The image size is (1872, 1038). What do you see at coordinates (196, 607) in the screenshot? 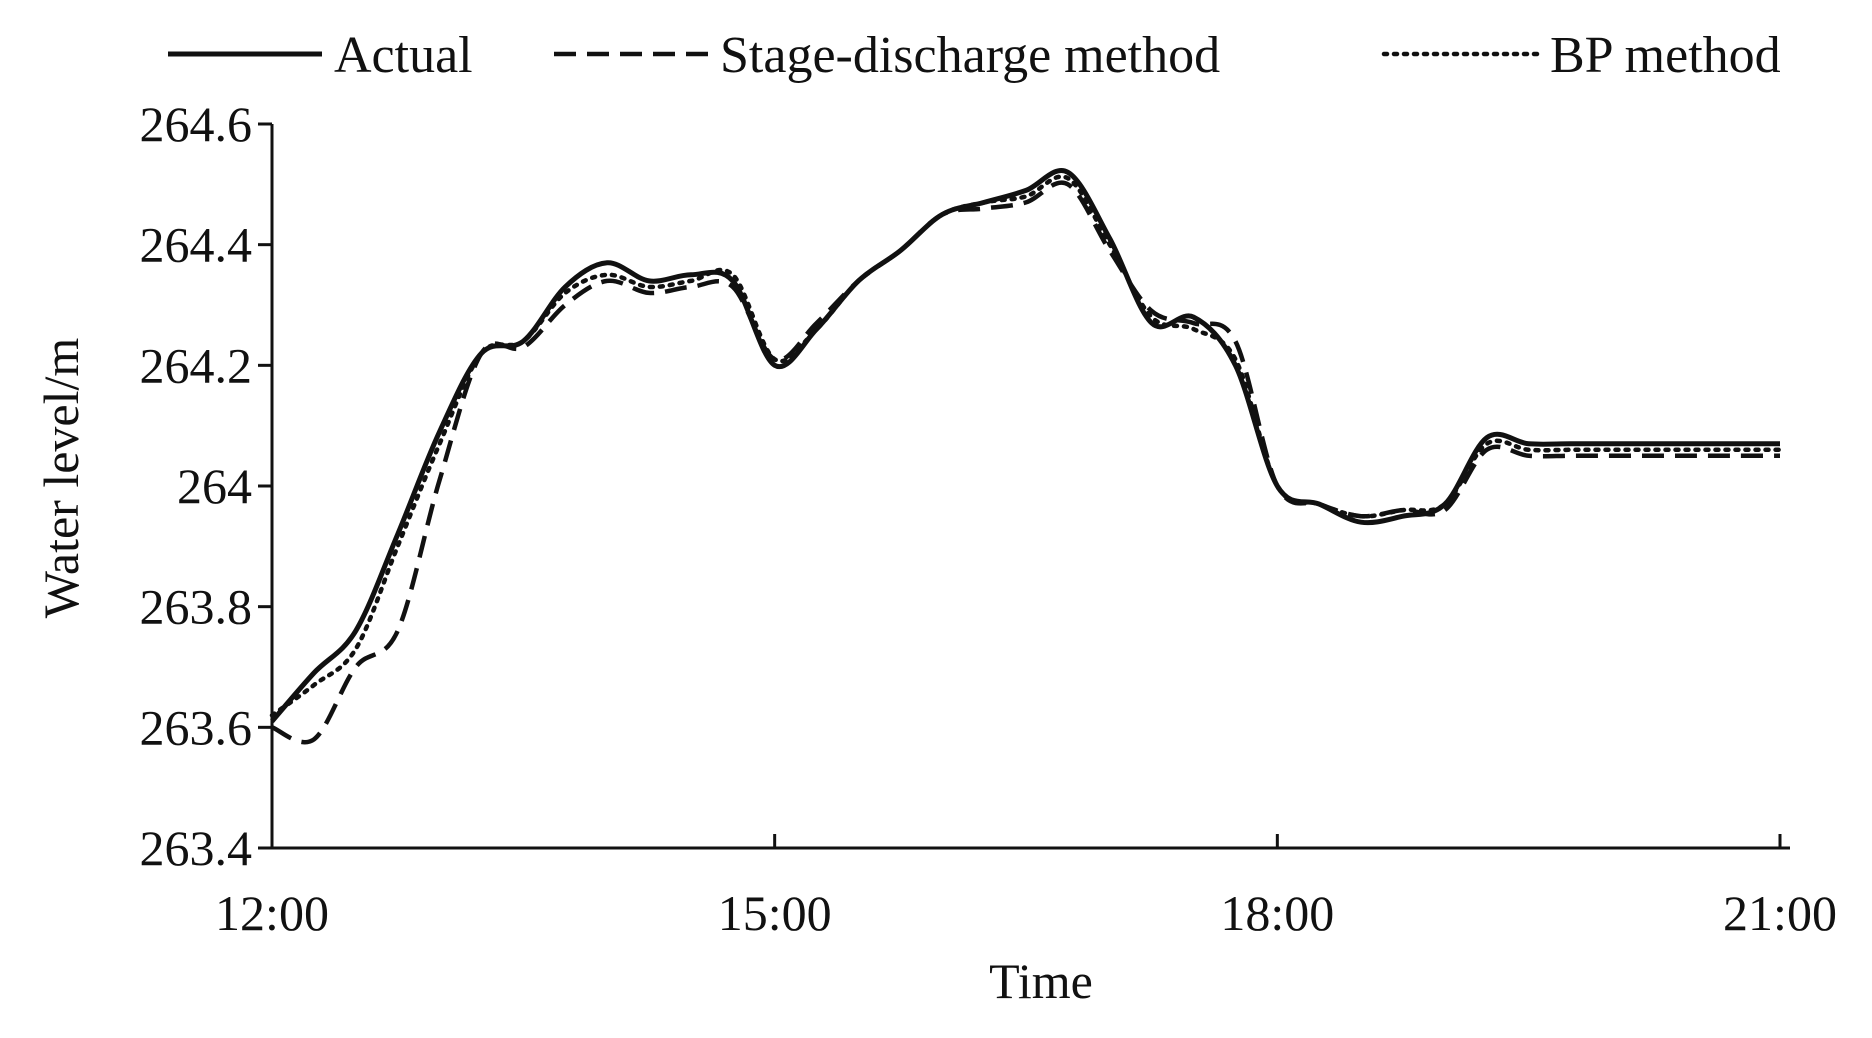
I see `y-tick-label: 263.8` at bounding box center [196, 607].